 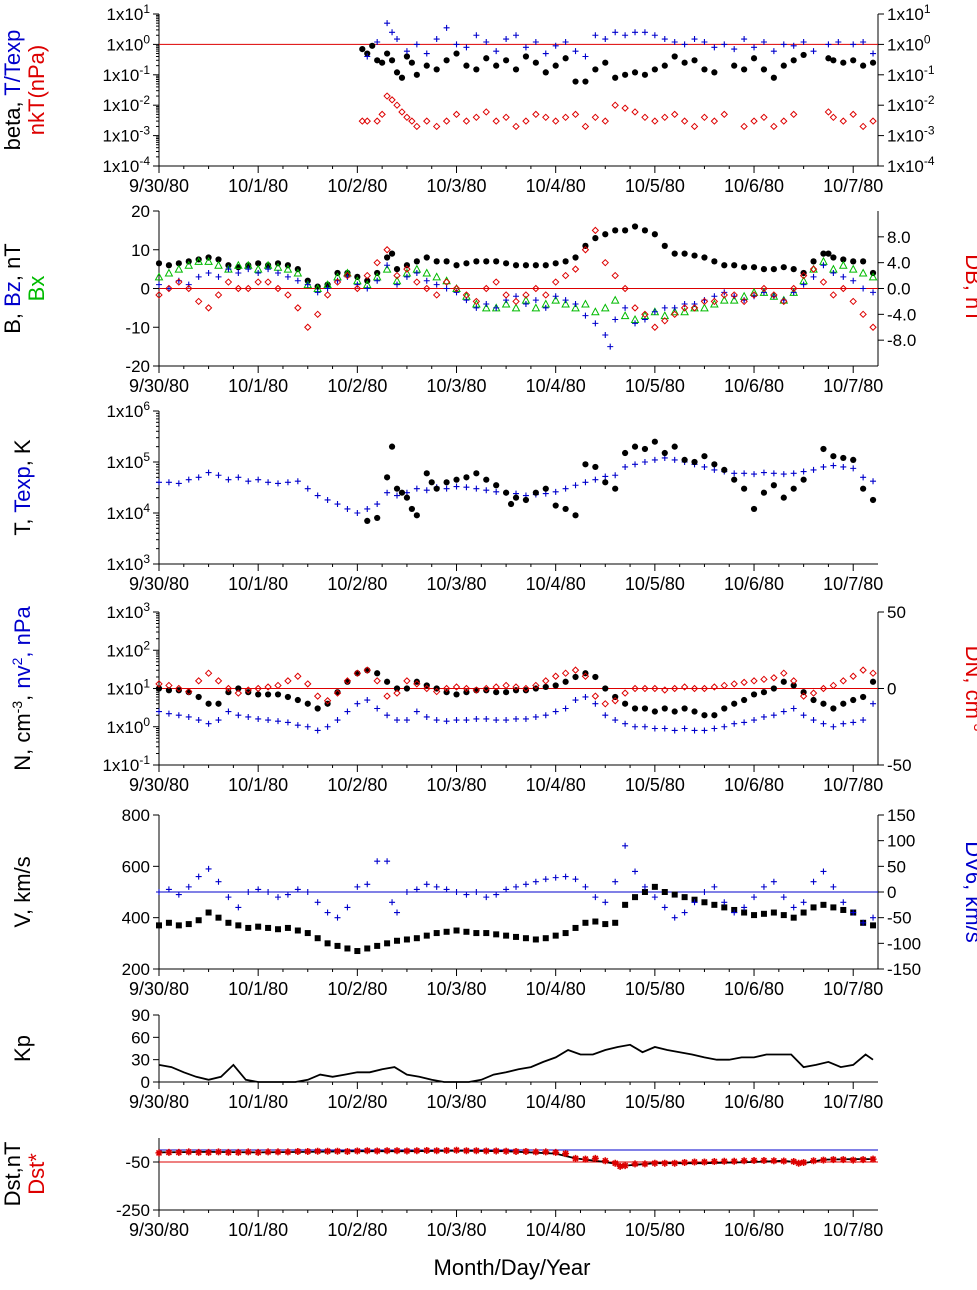 What do you see at coordinates (456, 584) in the screenshot?
I see `x-tick-label: 10/3/80` at bounding box center [456, 584].